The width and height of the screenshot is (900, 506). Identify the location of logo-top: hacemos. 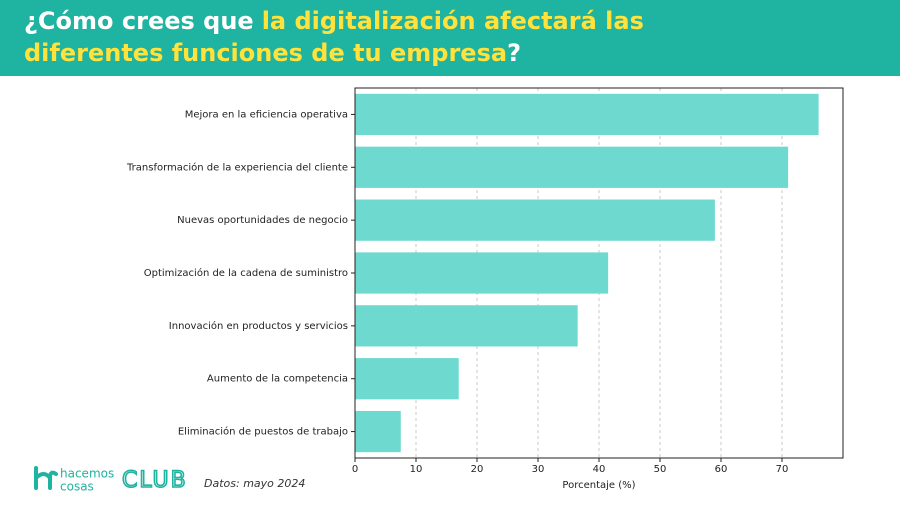
(87, 474).